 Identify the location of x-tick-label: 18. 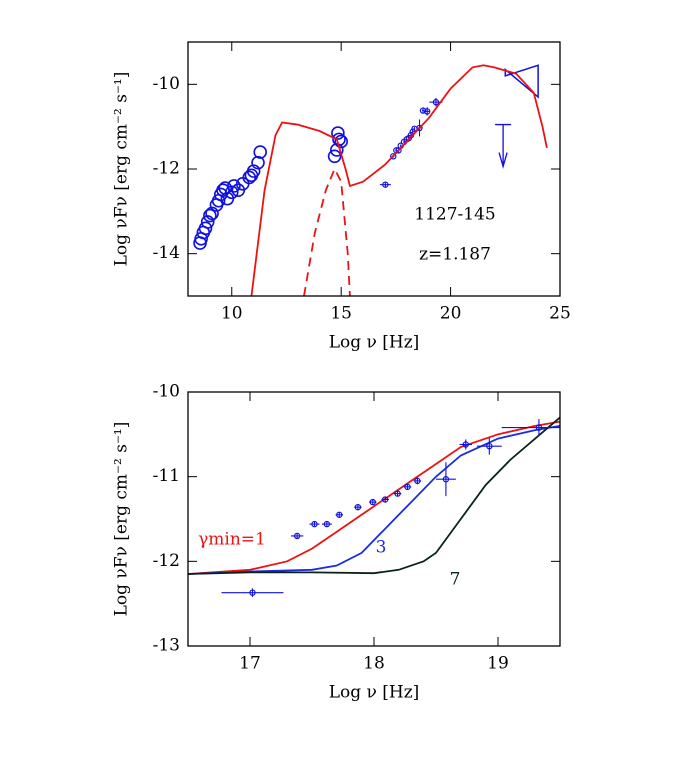
(374, 664).